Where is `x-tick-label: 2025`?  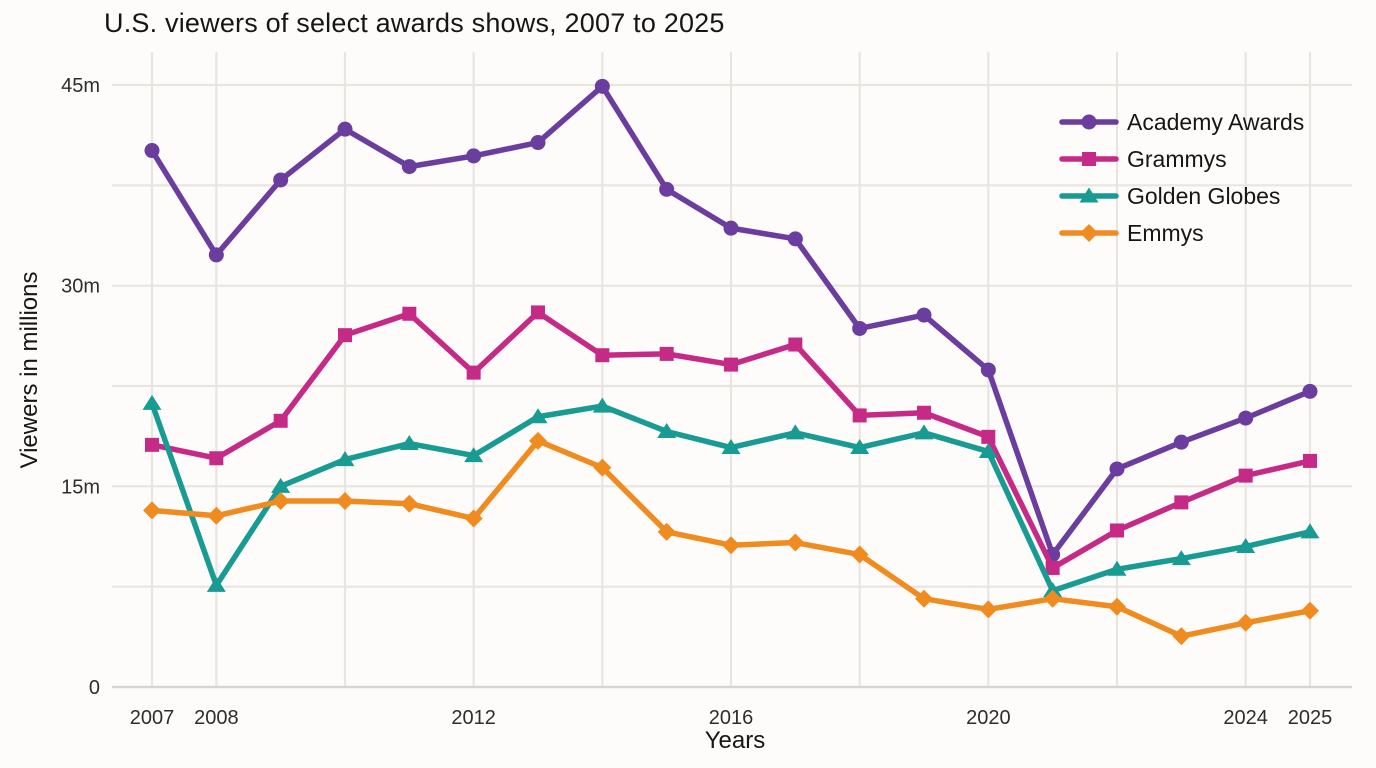 x-tick-label: 2025 is located at coordinates (1310, 718).